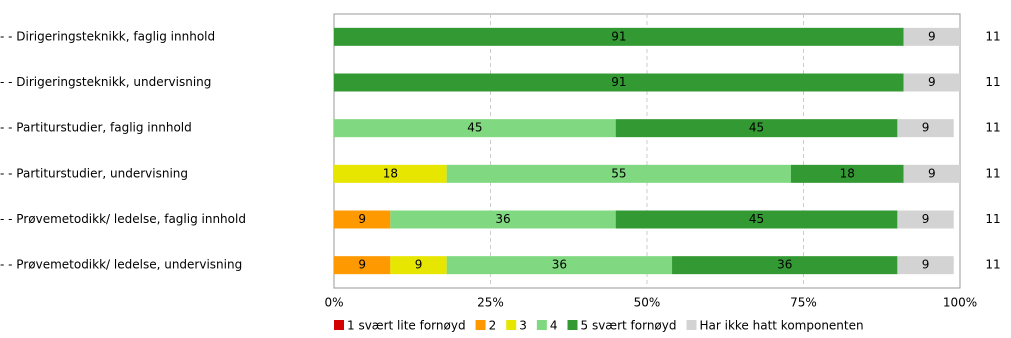 This screenshot has width=1011, height=338. Describe the element at coordinates (333, 303) in the screenshot. I see `x-tick-label: 0%` at that location.